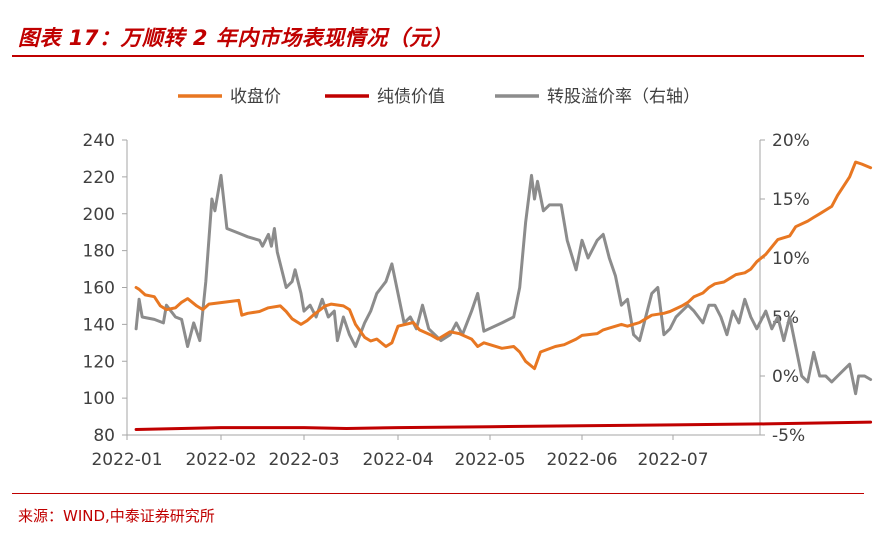 The width and height of the screenshot is (886, 541). What do you see at coordinates (503, 425) in the screenshot?
I see `series-line-bond-value` at bounding box center [503, 425].